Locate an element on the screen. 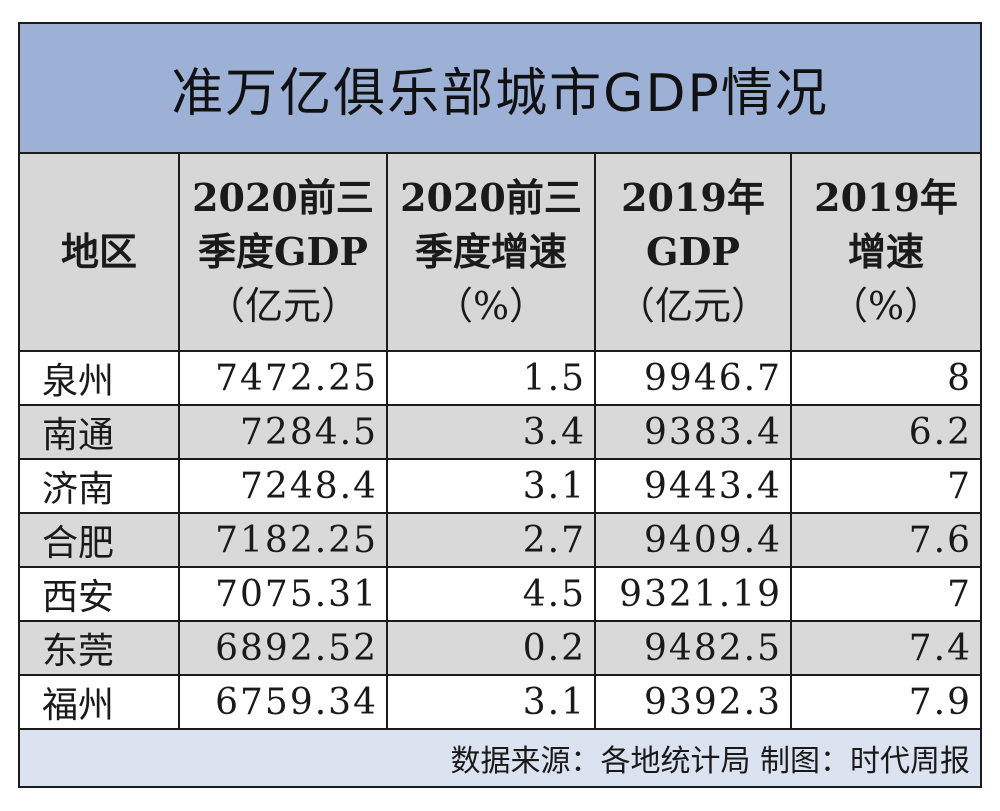  cell-gdp-2020q3: 7472.25 is located at coordinates (283, 378).